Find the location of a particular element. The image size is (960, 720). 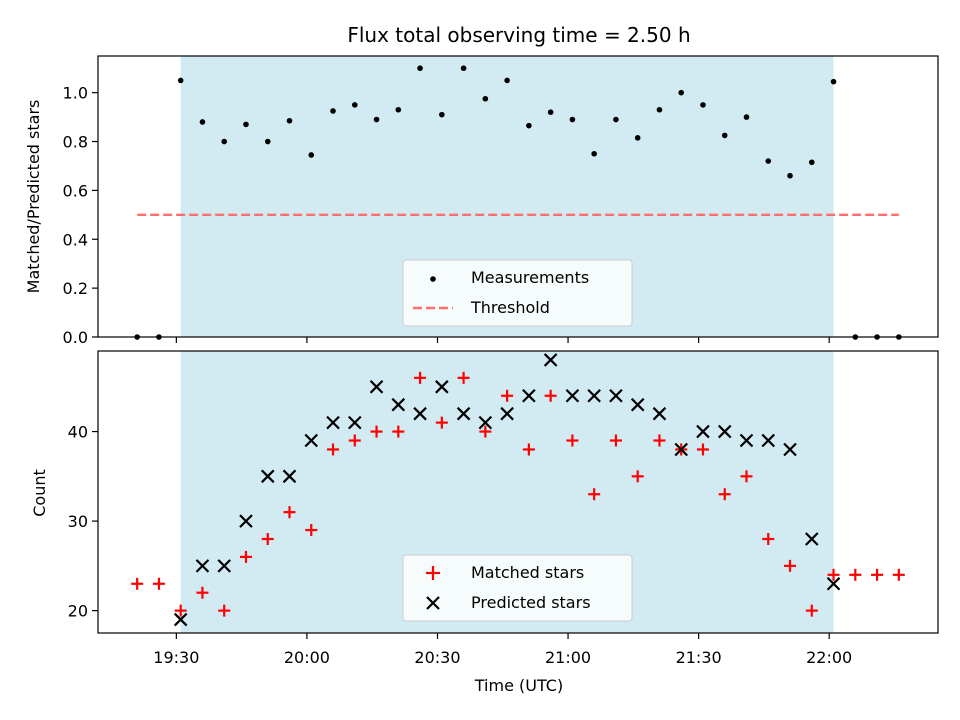

top-y-tick-label: 0.0 is located at coordinates (75, 337).